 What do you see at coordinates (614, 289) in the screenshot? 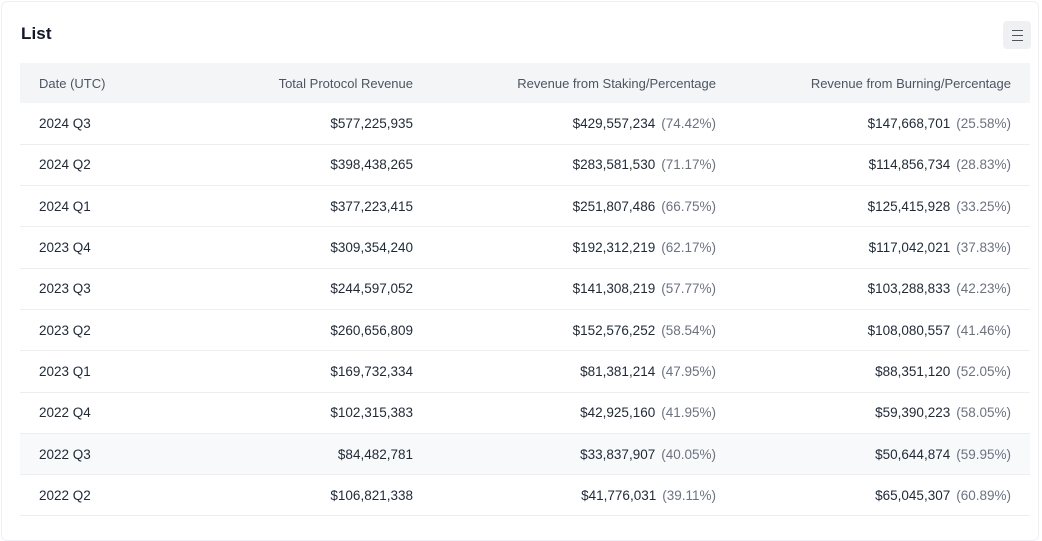
I see `staking-value: $141,308,219` at bounding box center [614, 289].